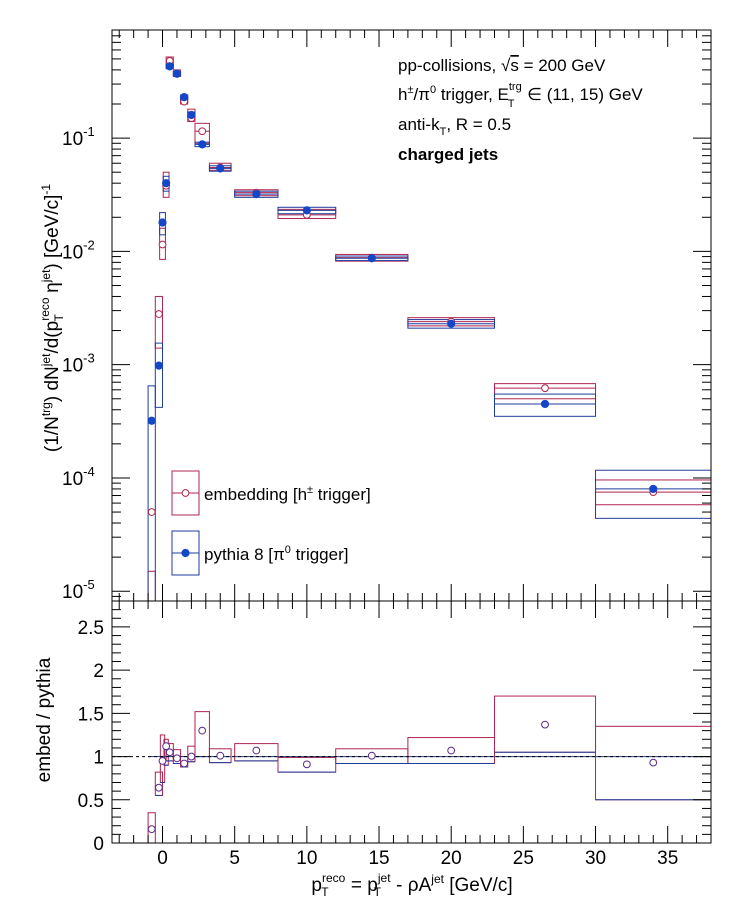  Describe the element at coordinates (91, 714) in the screenshot. I see `ratio-y-tick-label-3: 1.5` at that location.